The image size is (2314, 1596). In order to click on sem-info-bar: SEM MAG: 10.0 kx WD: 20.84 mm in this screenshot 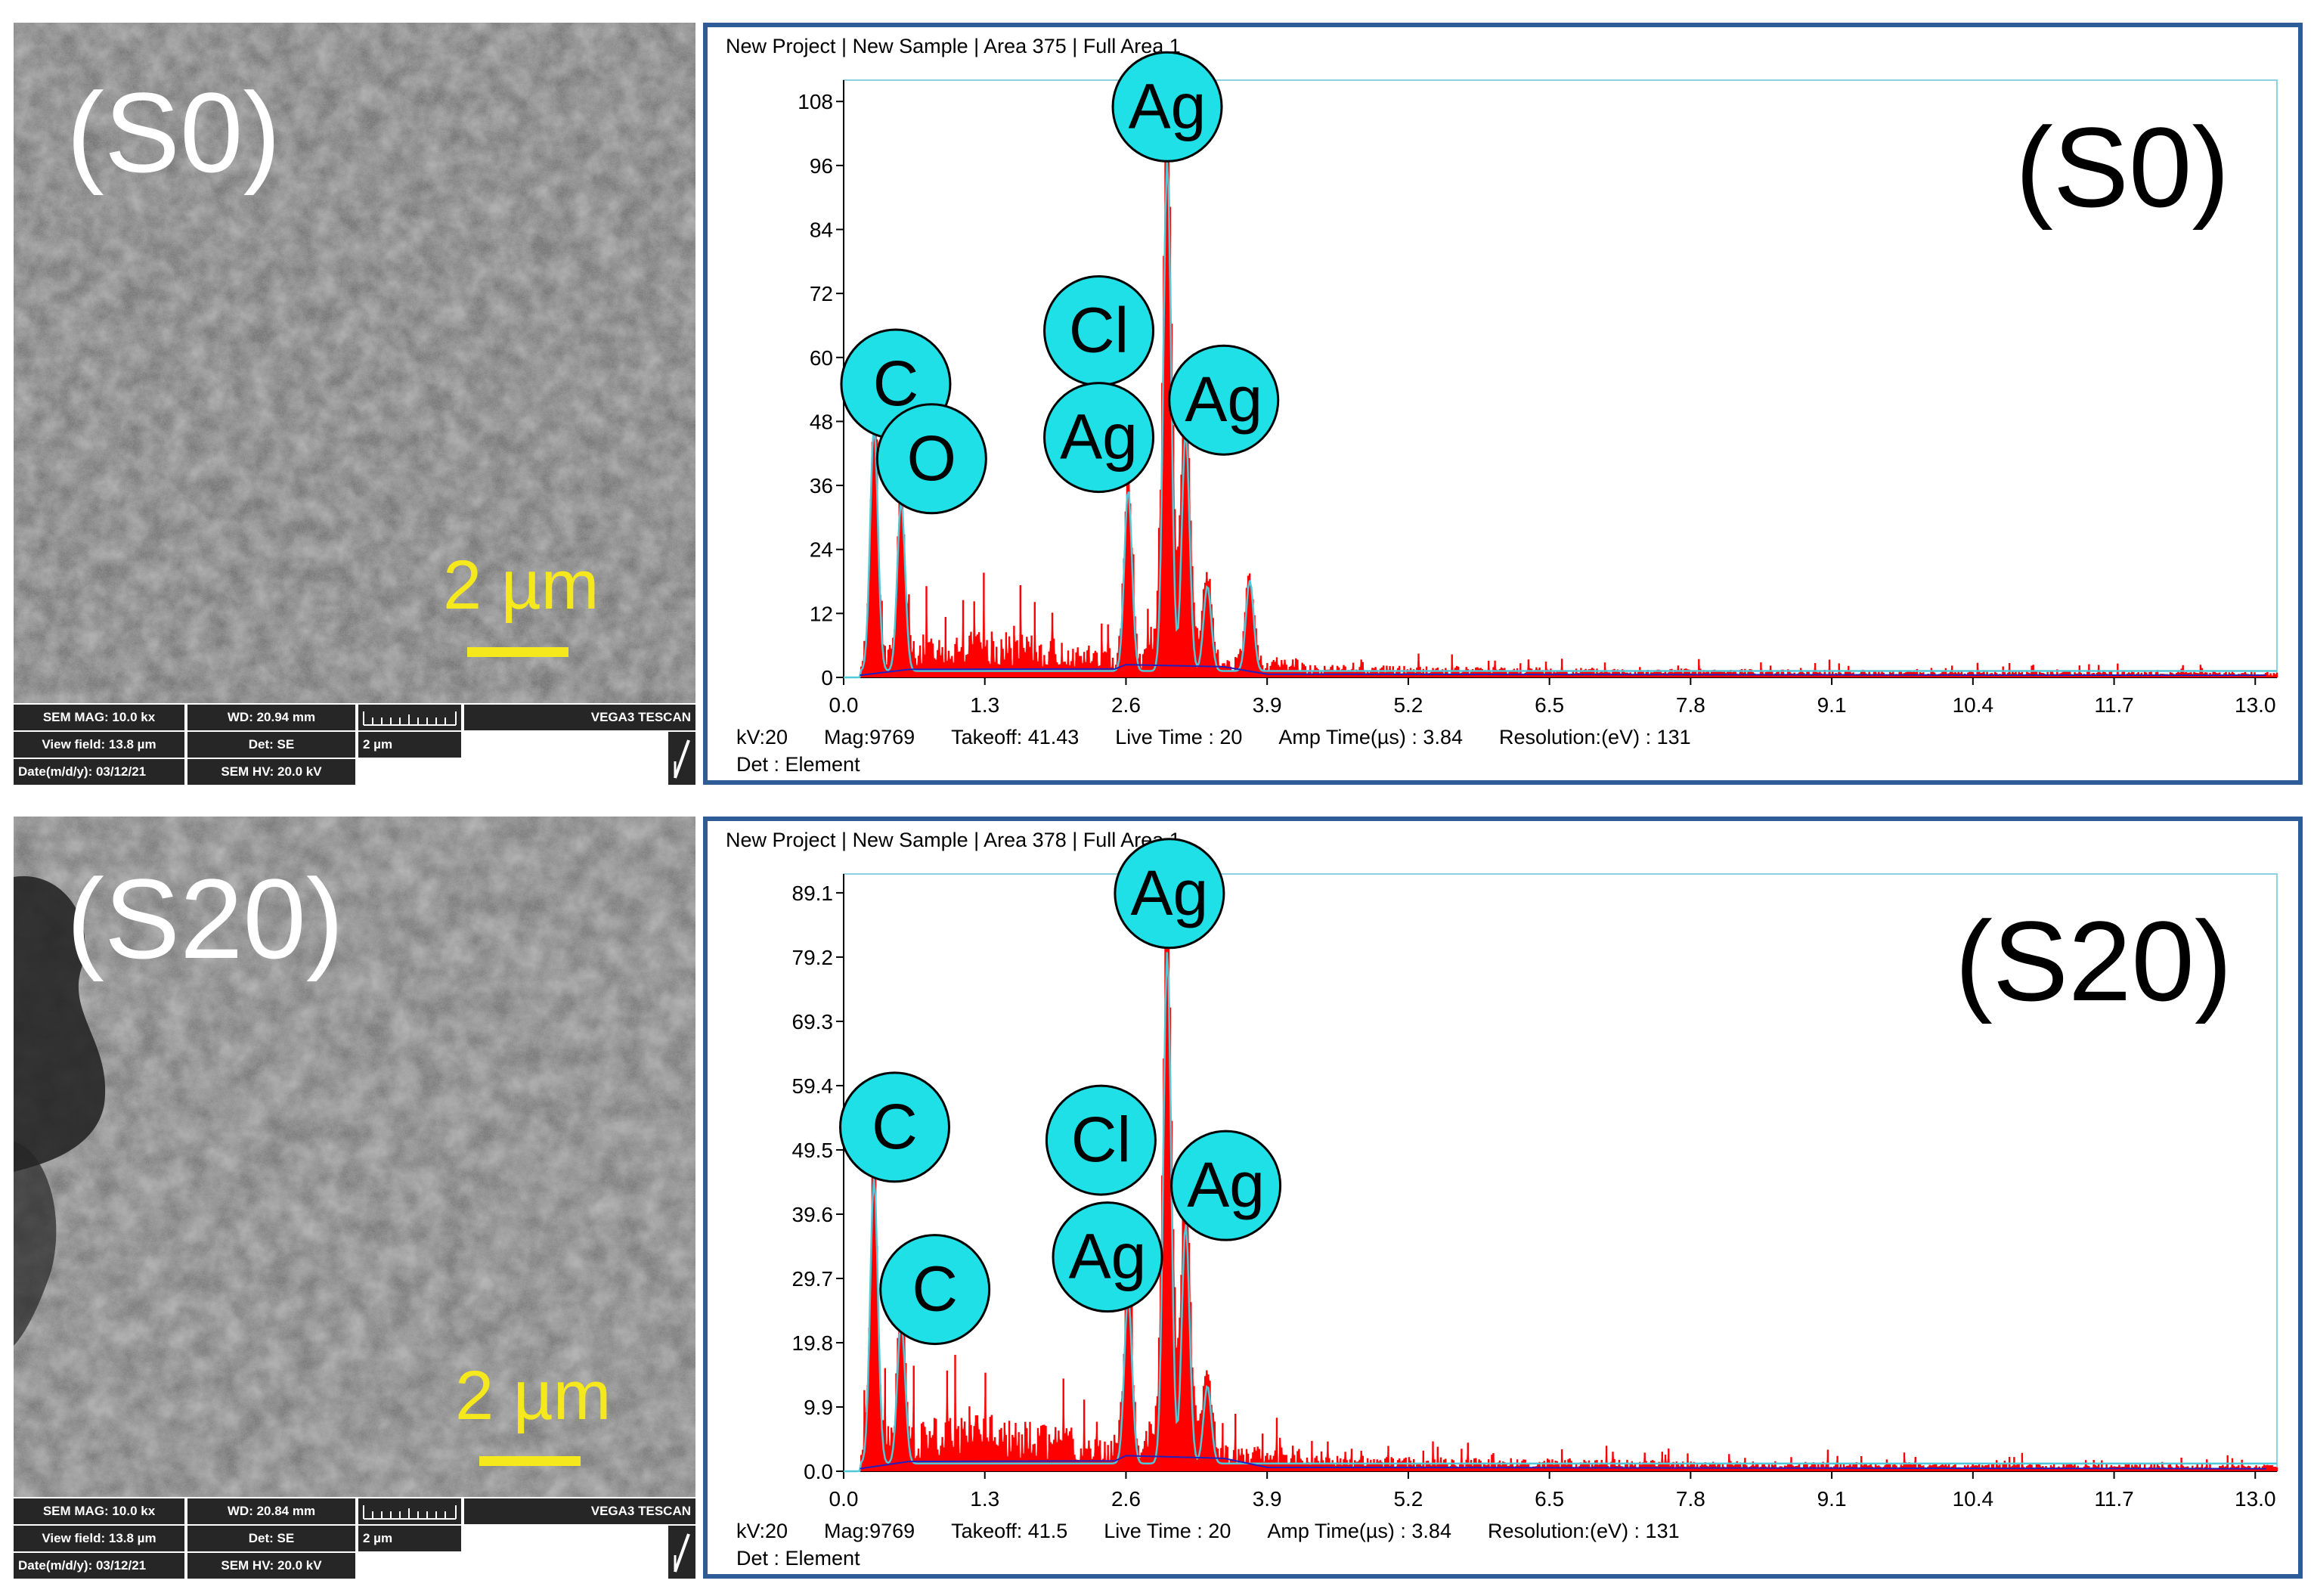, I will do `click(354, 1538)`.